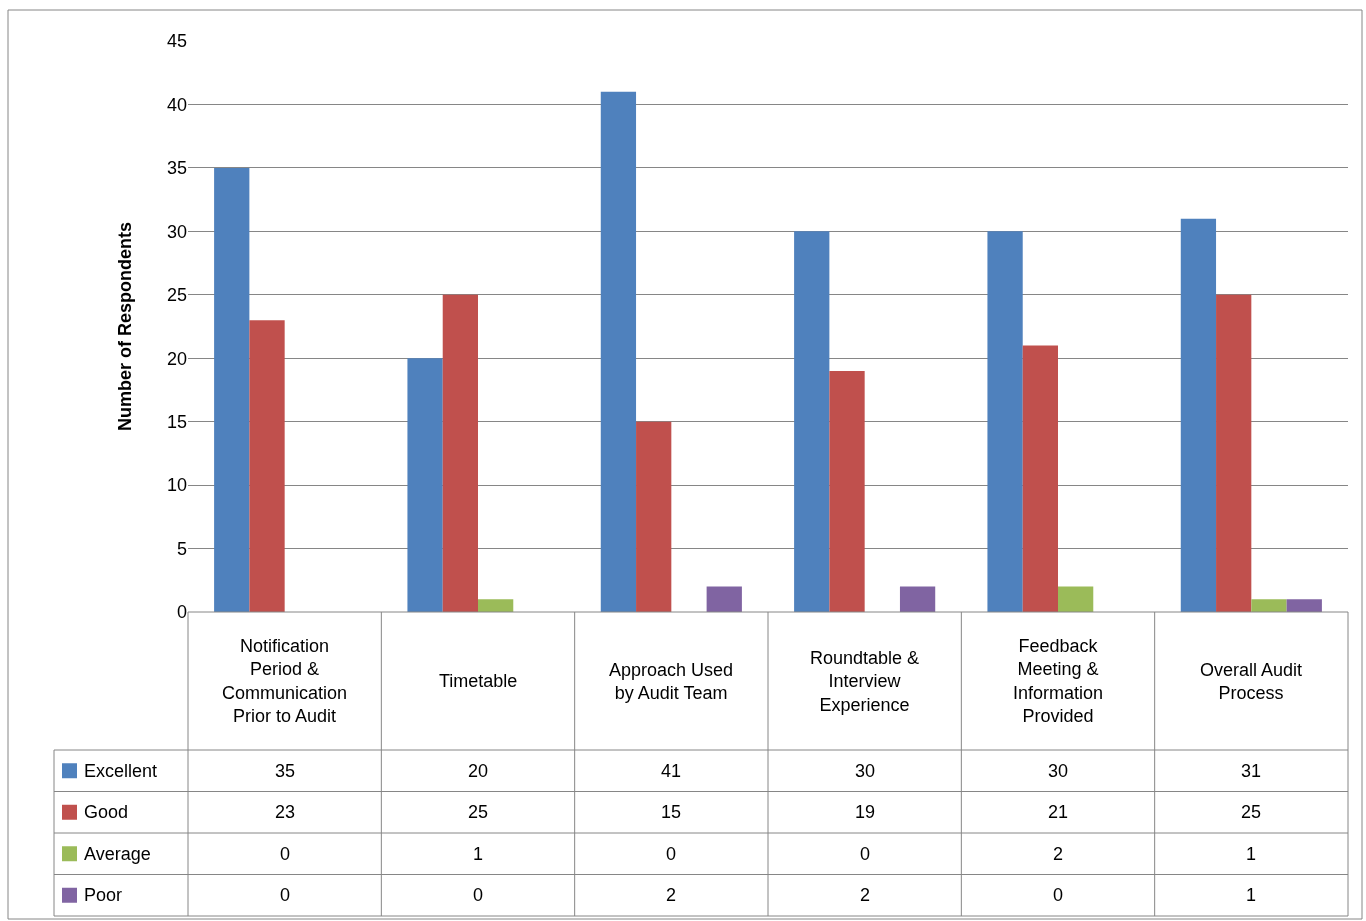 Image resolution: width=1366 pixels, height=921 pixels. Describe the element at coordinates (1251, 682) in the screenshot. I see `x-tick-label: Overall Audit Process` at that location.